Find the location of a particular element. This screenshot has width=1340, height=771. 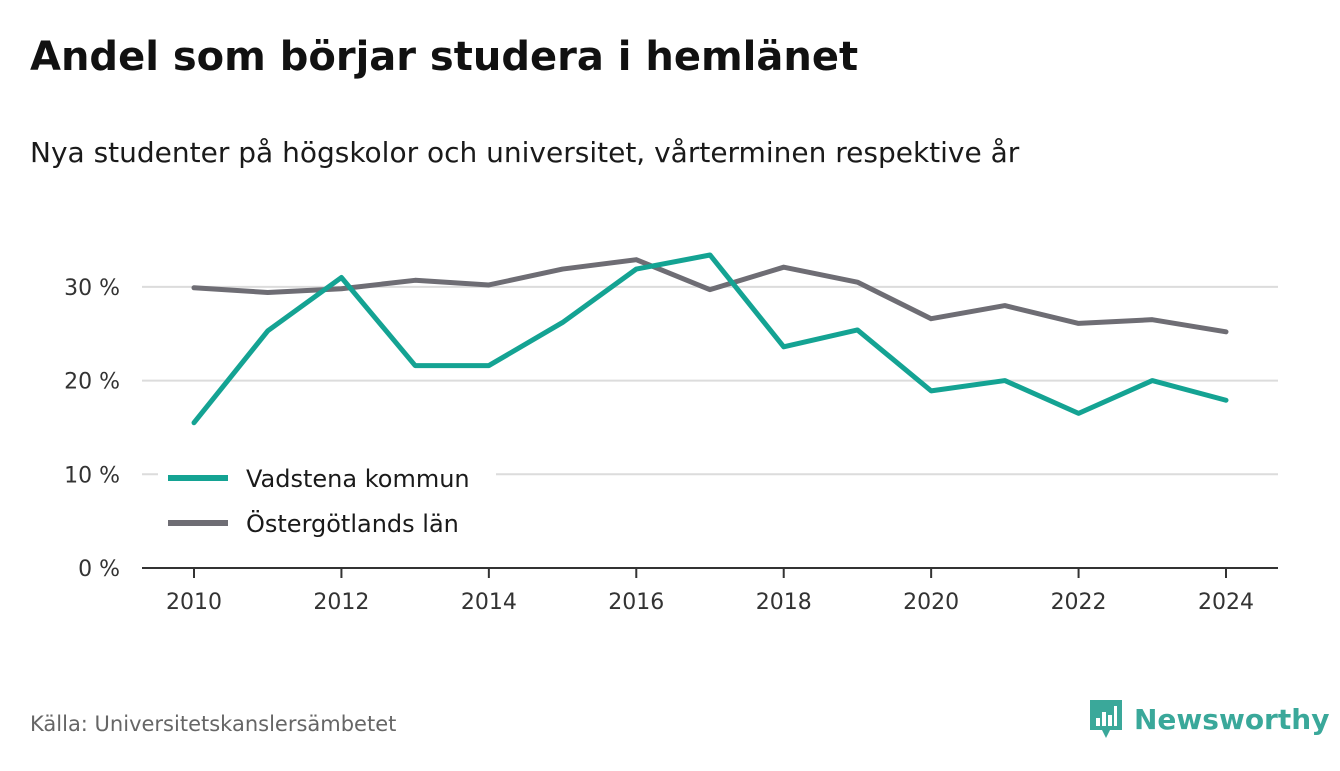

x-tick-label: 2020 is located at coordinates (931, 602).